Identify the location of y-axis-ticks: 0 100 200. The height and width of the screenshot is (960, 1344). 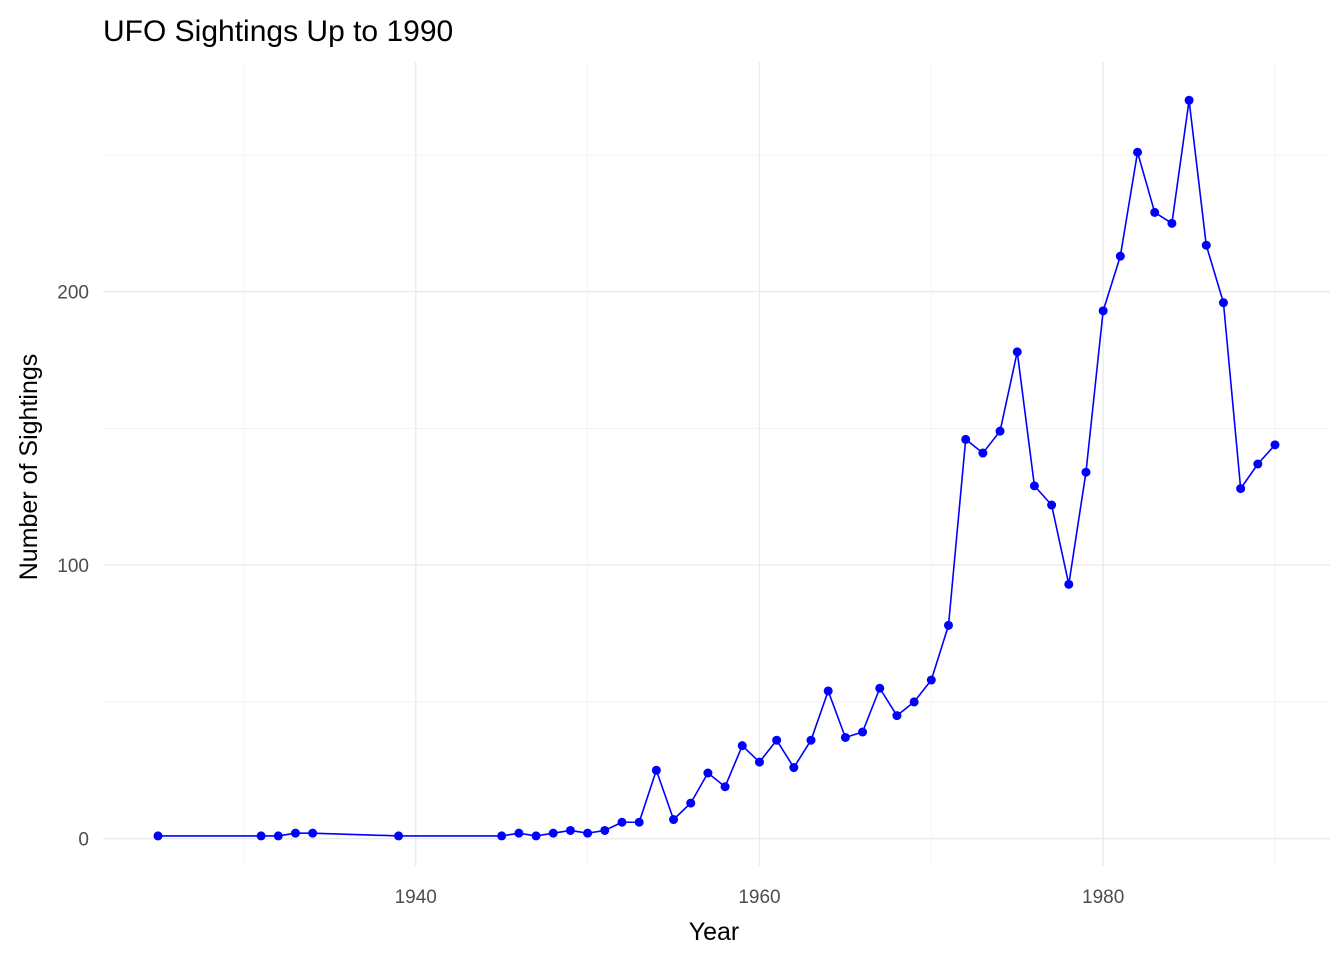
(73, 567).